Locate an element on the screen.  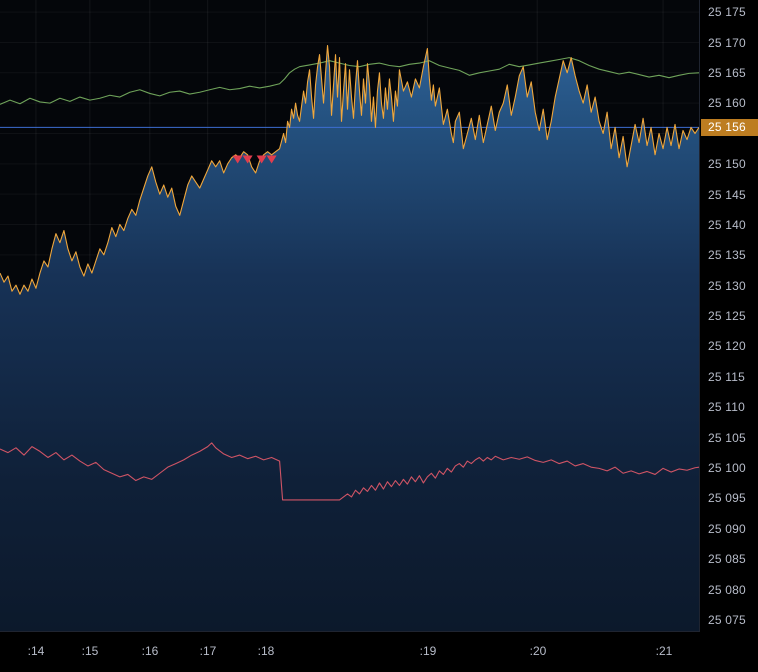
price-axis-label: 25 075 is located at coordinates (727, 619).